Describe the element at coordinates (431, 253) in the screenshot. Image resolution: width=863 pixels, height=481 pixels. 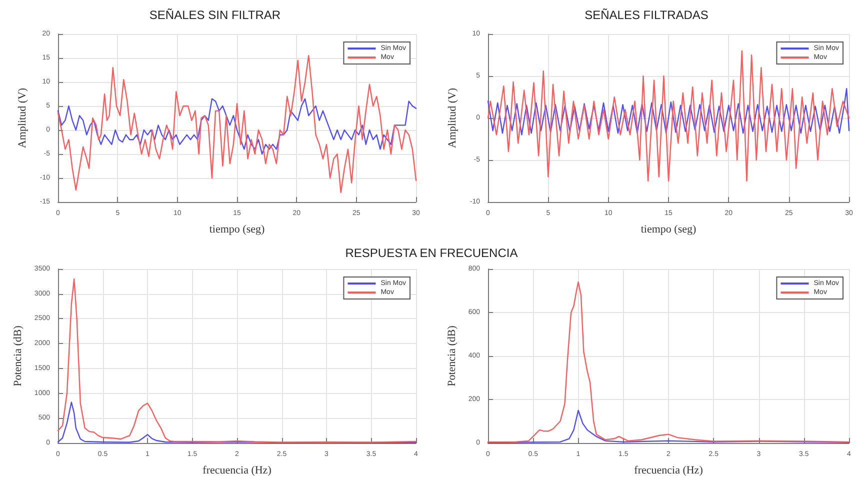
I see `chart-title: RESPUESTA EN FRECUENCIA` at that location.